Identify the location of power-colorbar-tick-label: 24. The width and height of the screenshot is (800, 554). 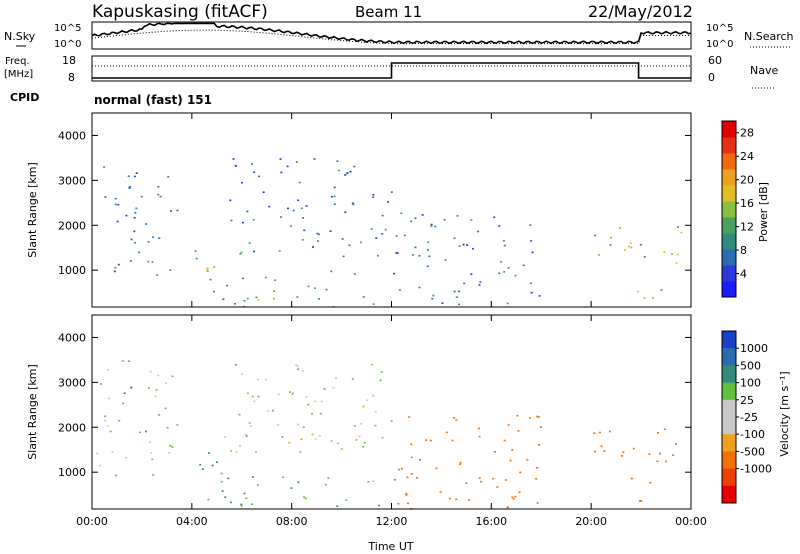
(747, 156).